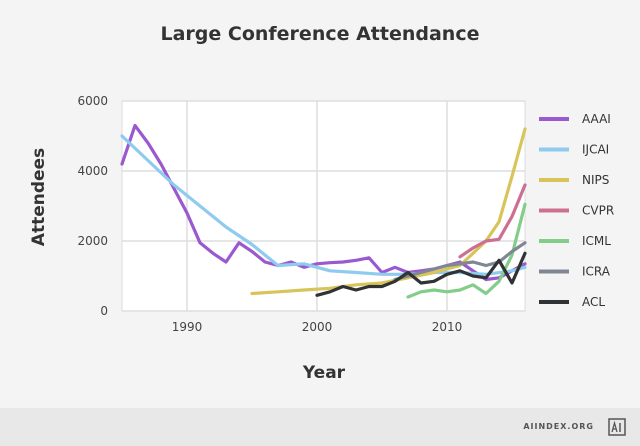 The height and width of the screenshot is (446, 640). I want to click on y-tick-label: 2000, so click(92, 241).